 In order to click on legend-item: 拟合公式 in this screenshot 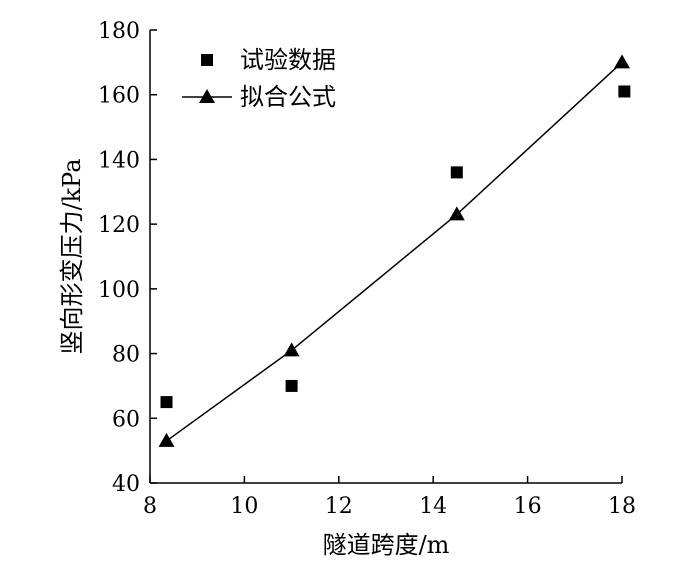, I will do `click(259, 97)`.